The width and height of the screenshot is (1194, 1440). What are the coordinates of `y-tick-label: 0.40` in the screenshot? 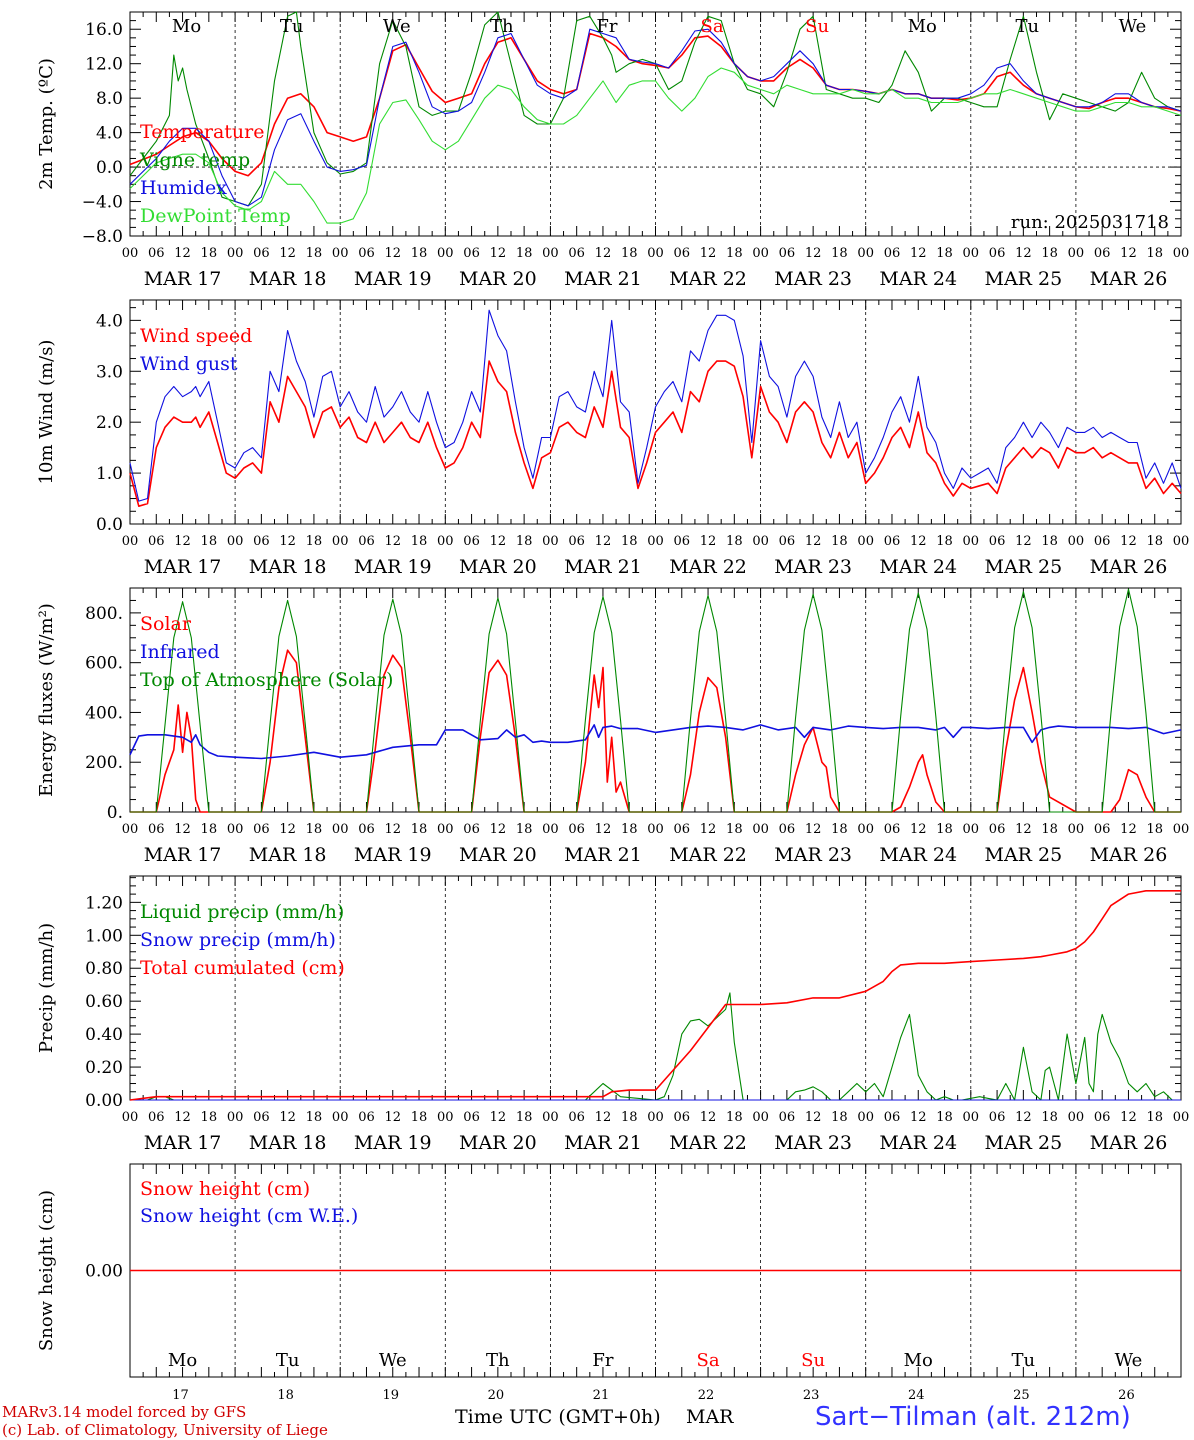 It's located at (104, 1035).